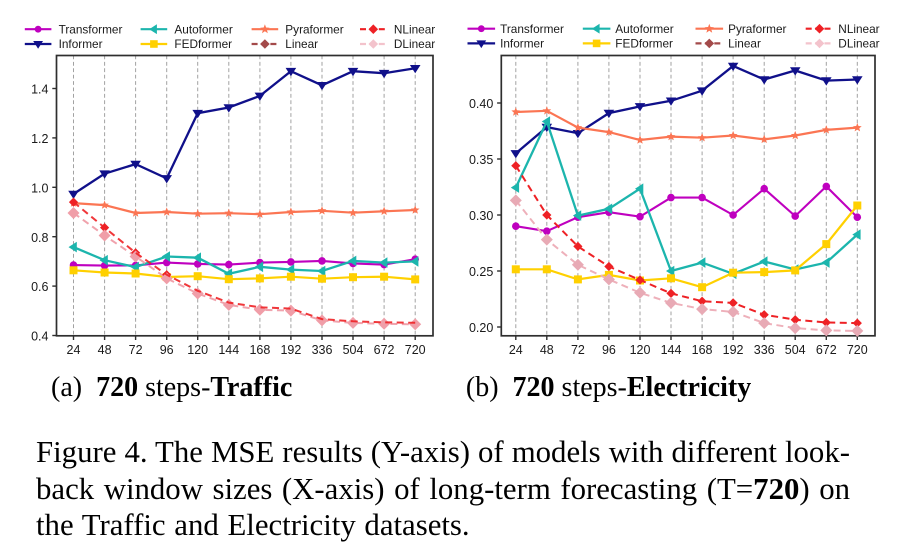 The image size is (912, 554). I want to click on svg-text: 1.0, so click(39, 188).